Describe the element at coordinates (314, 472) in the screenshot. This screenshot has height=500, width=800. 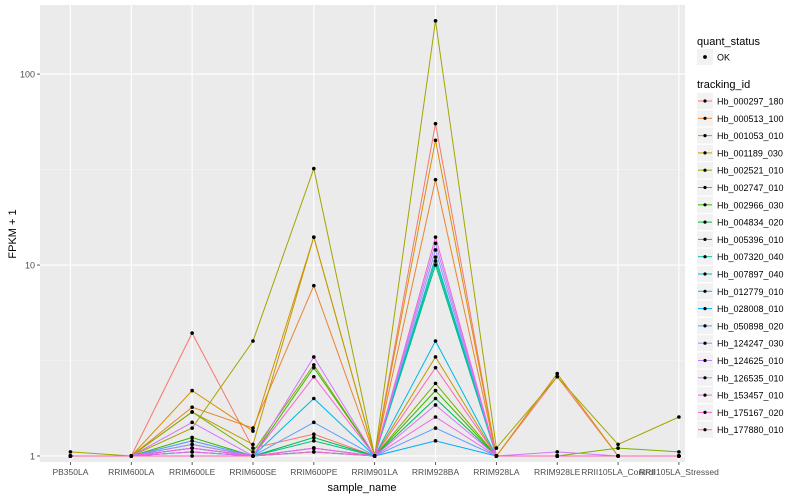
I see `x-tick-label: RRIM600PE` at that location.